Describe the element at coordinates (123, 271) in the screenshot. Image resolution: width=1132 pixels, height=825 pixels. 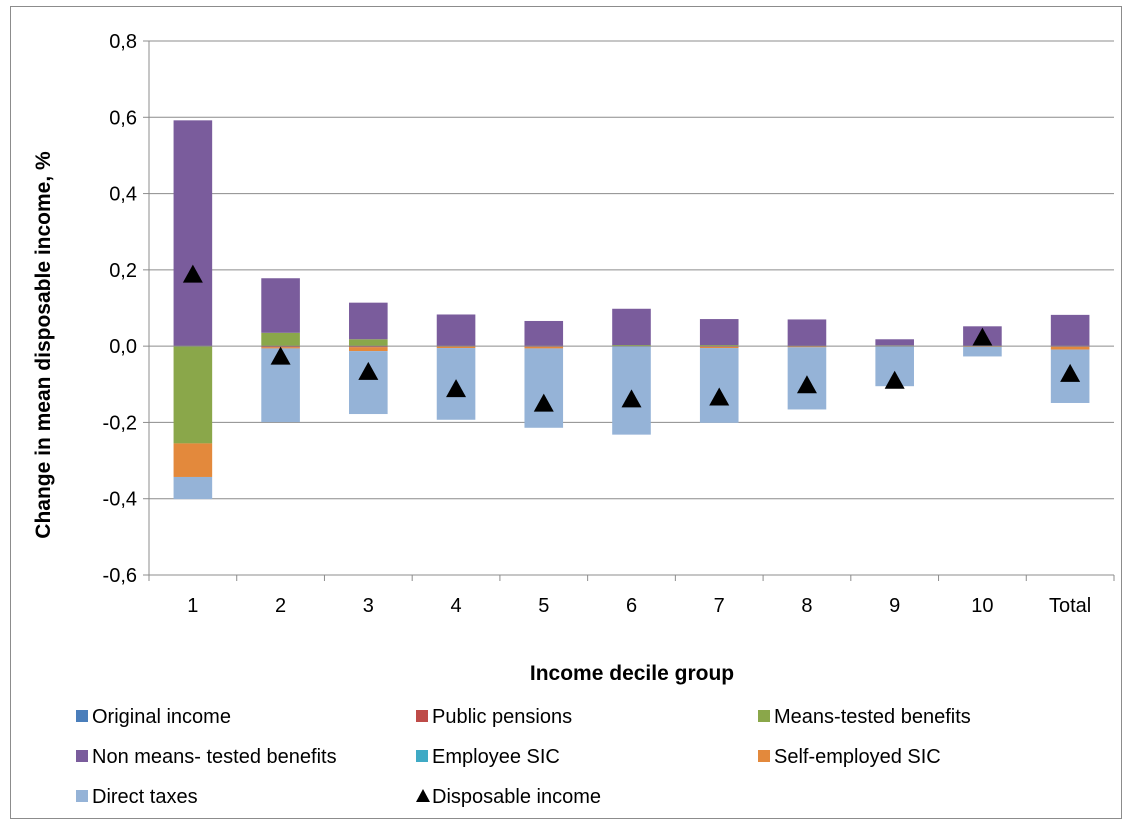
I see `y-tick-label: 0,2` at that location.